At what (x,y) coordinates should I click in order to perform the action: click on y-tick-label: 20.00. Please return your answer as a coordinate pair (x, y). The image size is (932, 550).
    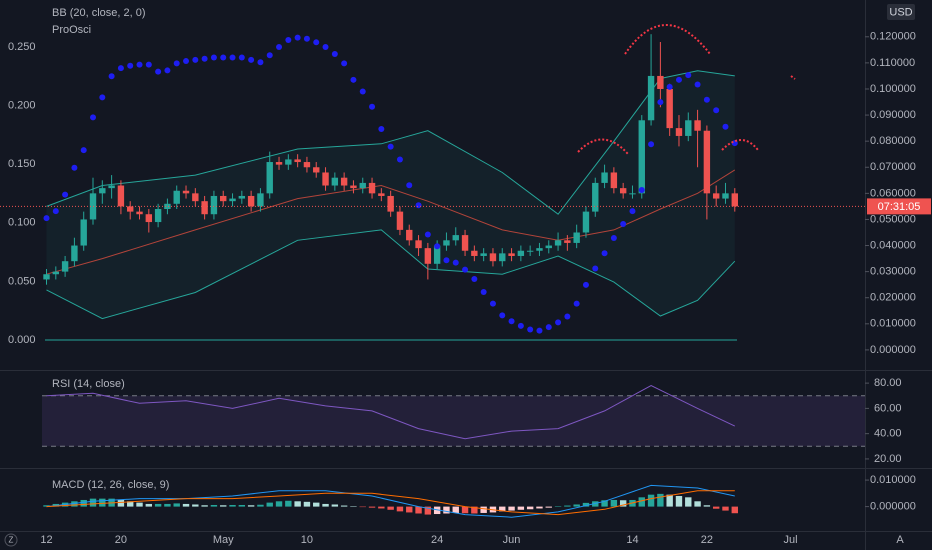
    Looking at the image, I should click on (888, 459).